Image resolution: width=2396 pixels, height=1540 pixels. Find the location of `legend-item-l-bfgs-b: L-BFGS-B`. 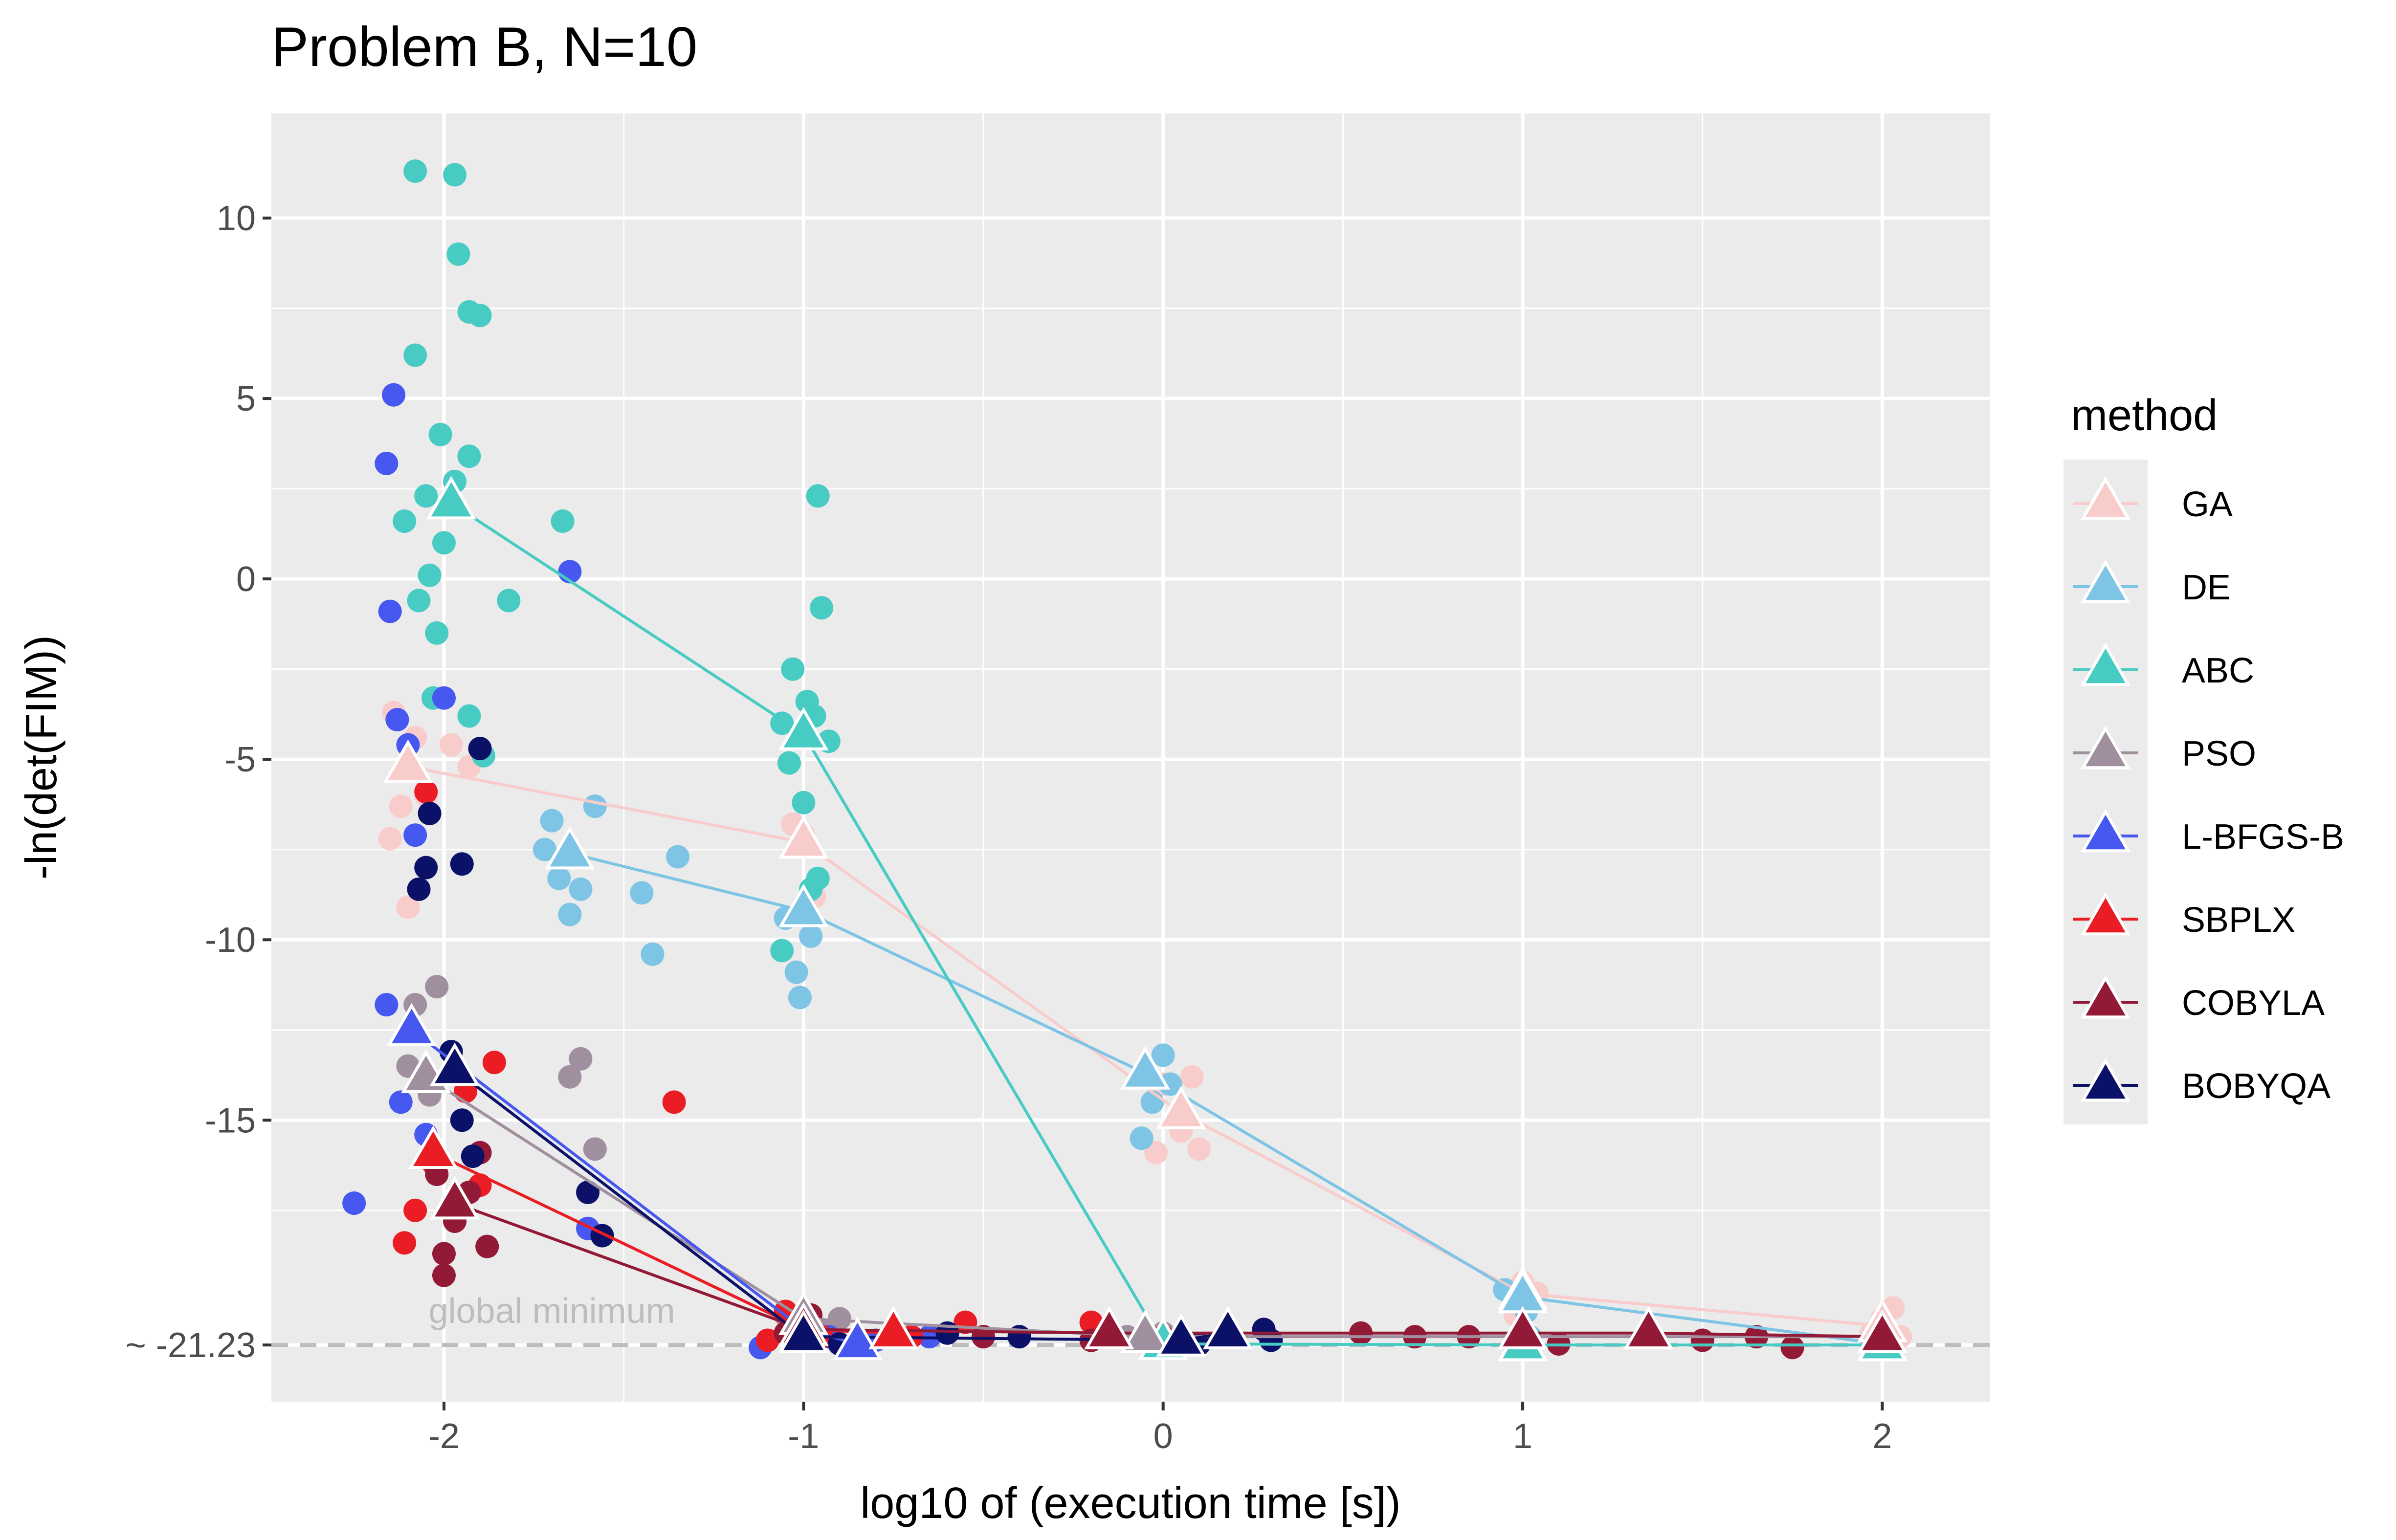

legend-item-l-bfgs-b: L-BFGS-B is located at coordinates (2208, 833).